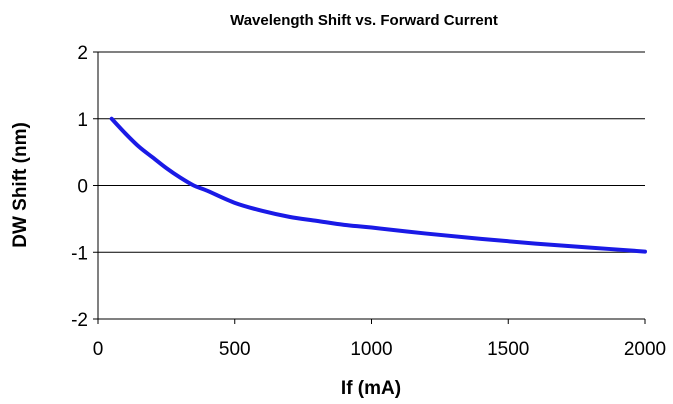 The height and width of the screenshot is (404, 673). I want to click on y-tick-labels: 2 1 0 -1 -2, so click(79, 187).